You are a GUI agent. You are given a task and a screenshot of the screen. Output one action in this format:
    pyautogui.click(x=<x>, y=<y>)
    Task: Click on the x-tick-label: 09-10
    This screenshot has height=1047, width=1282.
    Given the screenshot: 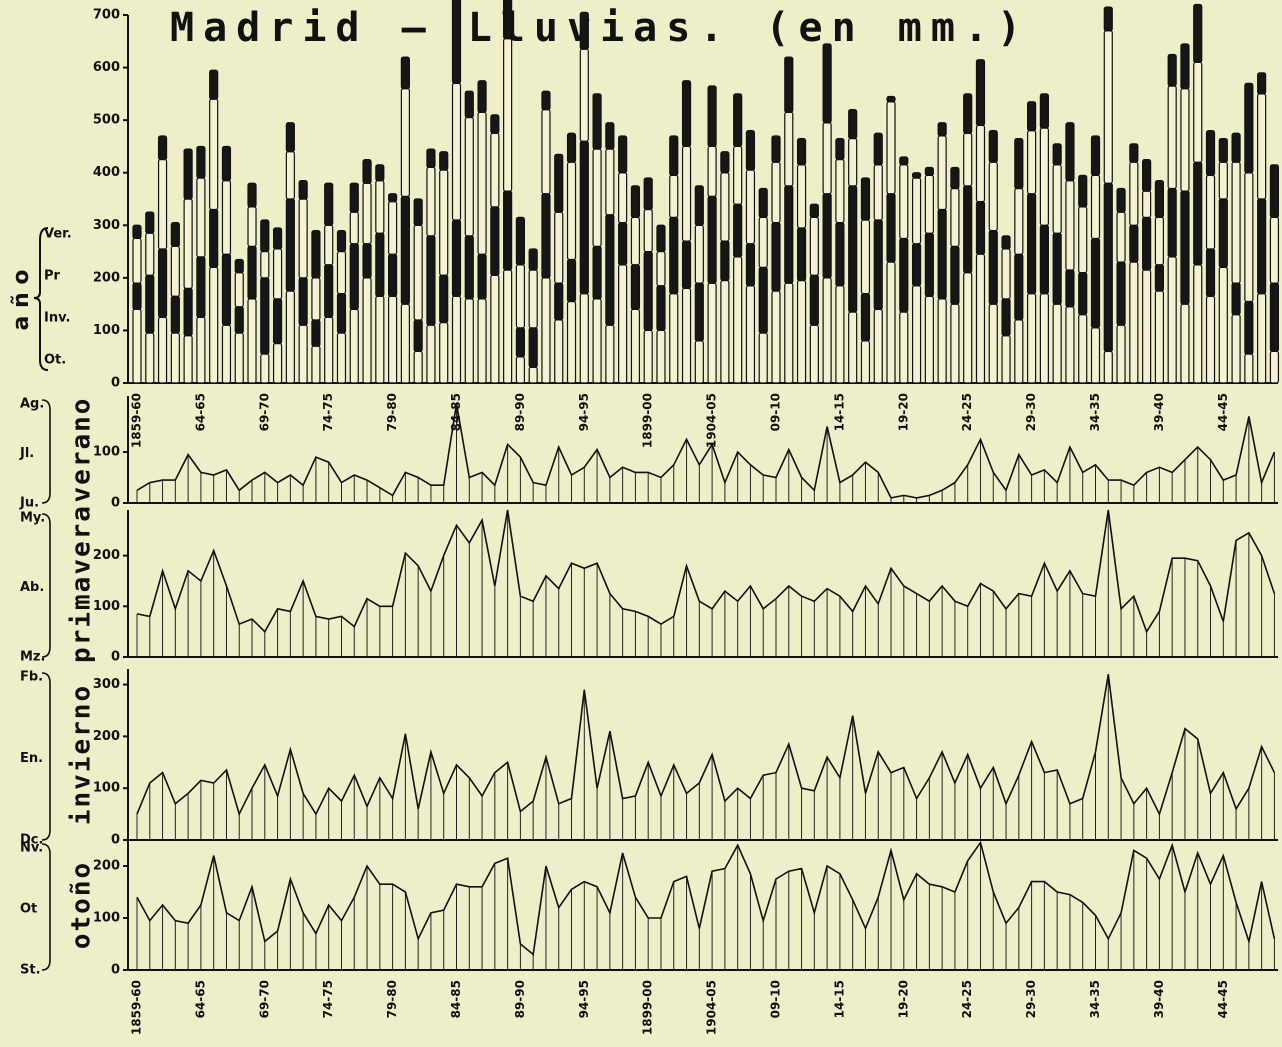 What is the action you would take?
    pyautogui.click(x=776, y=999)
    